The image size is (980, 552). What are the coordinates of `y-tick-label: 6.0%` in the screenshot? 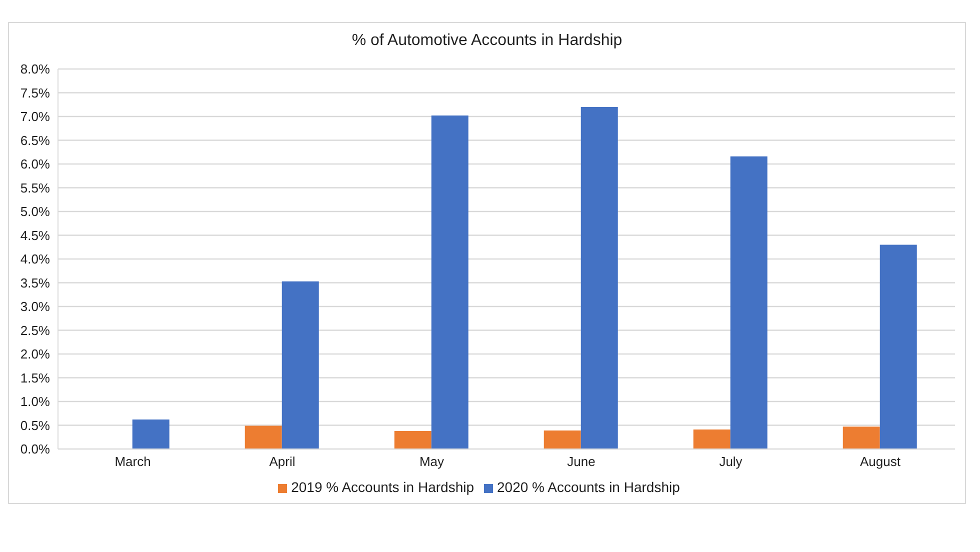 It's located at (35, 164).